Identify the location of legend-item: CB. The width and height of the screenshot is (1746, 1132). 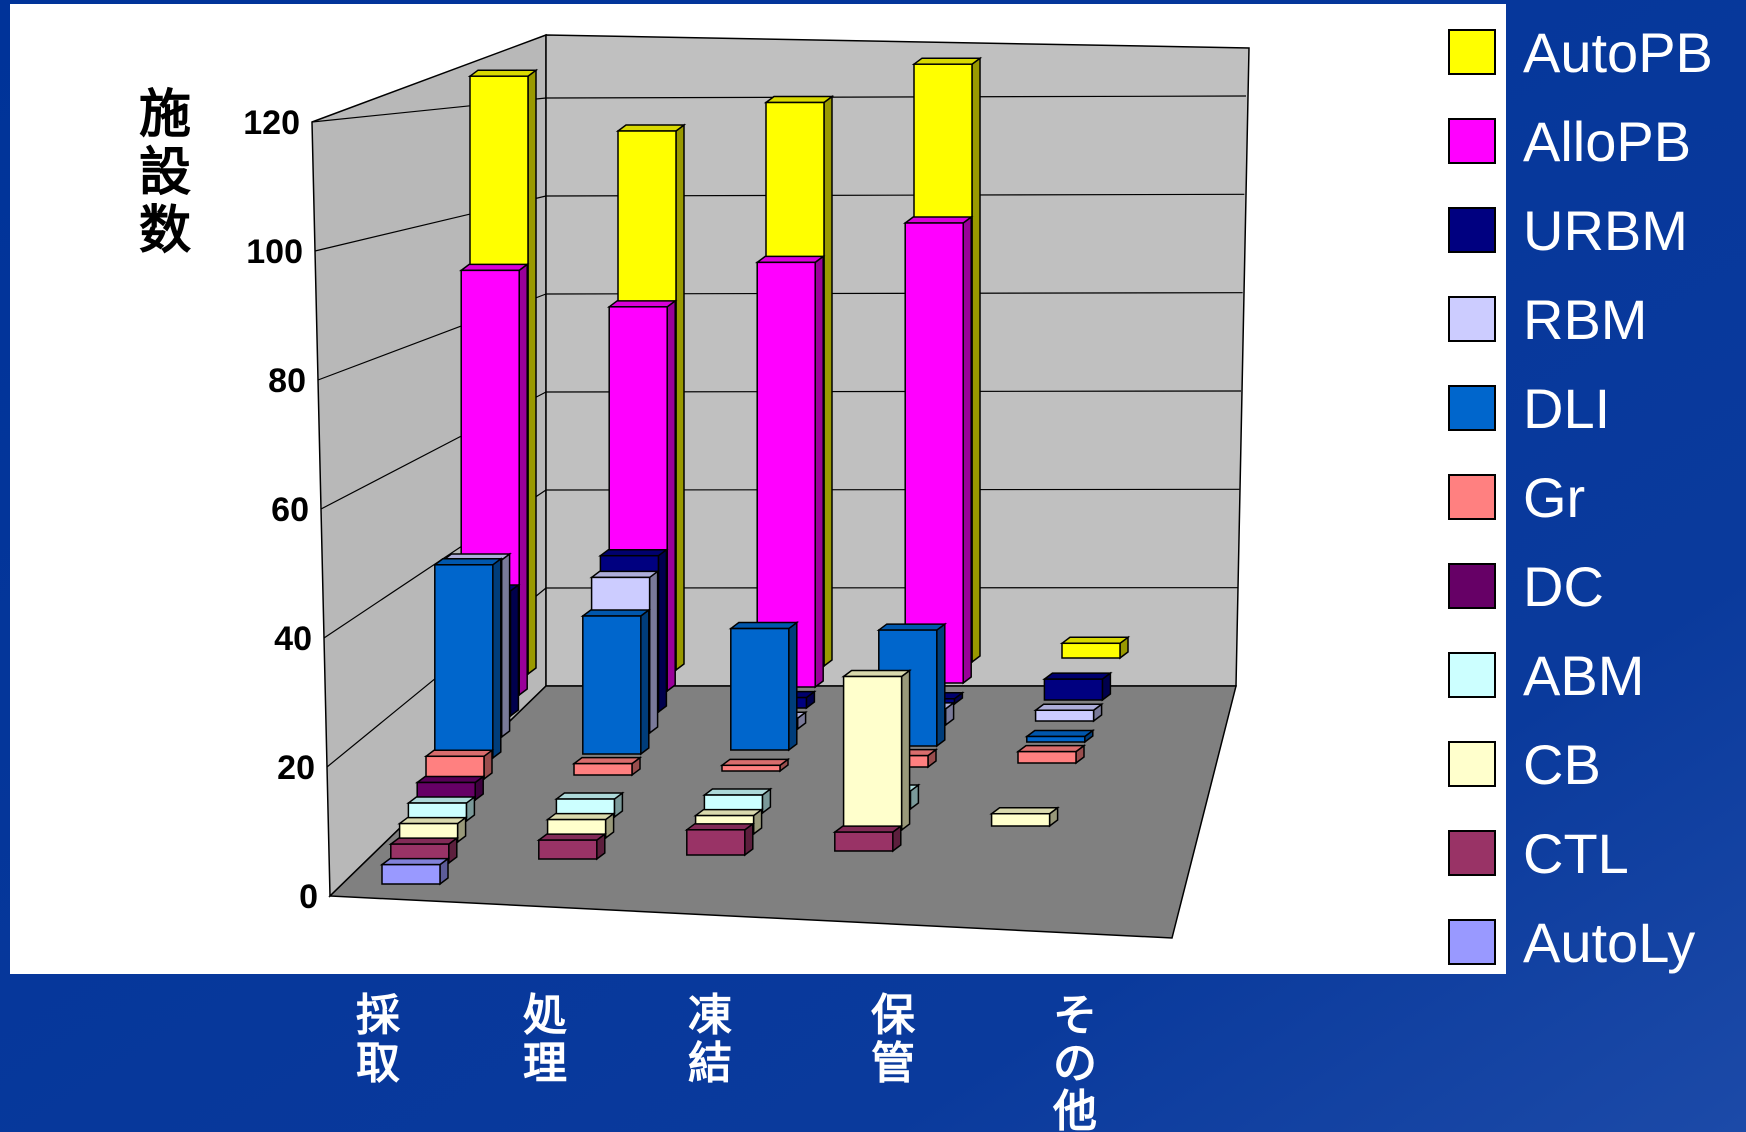
(1524, 764).